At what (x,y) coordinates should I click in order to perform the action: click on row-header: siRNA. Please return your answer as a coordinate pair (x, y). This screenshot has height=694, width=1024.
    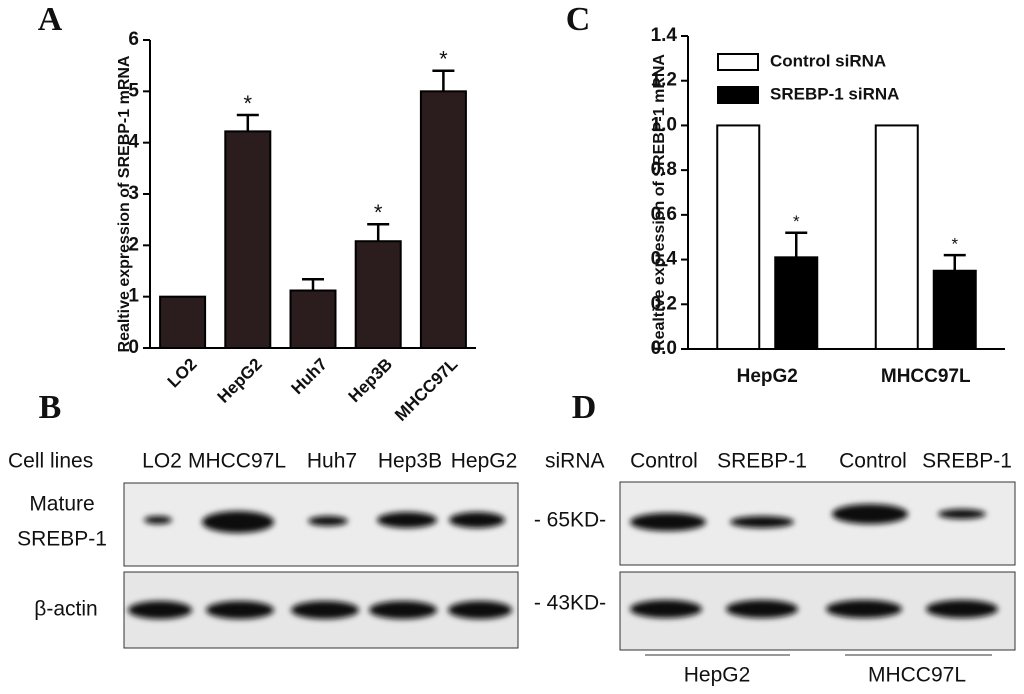
    Looking at the image, I should click on (575, 461).